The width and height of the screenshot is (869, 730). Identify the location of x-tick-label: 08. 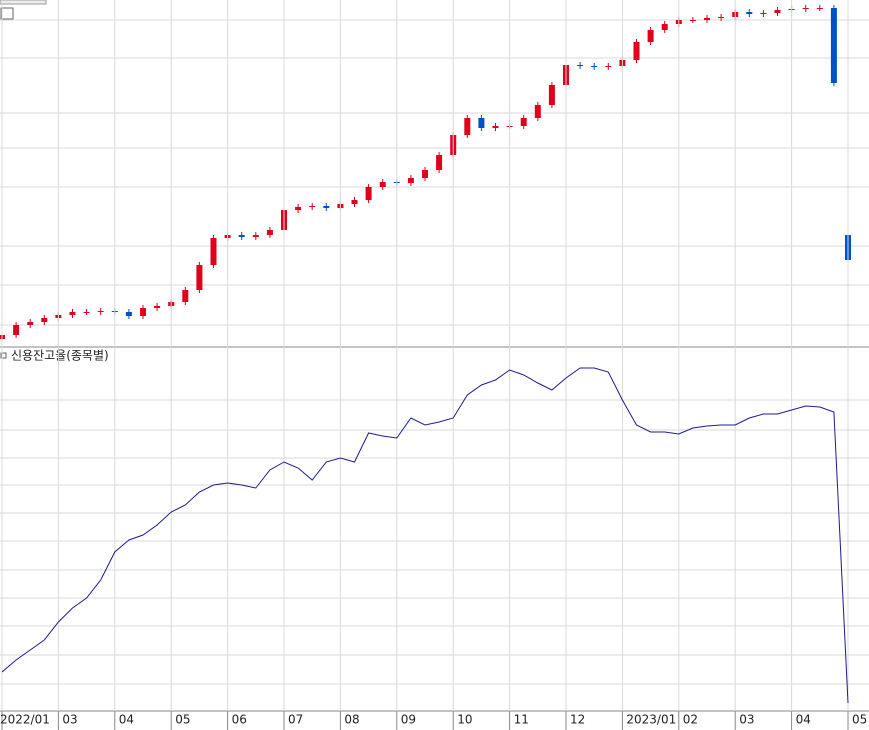
(351, 720).